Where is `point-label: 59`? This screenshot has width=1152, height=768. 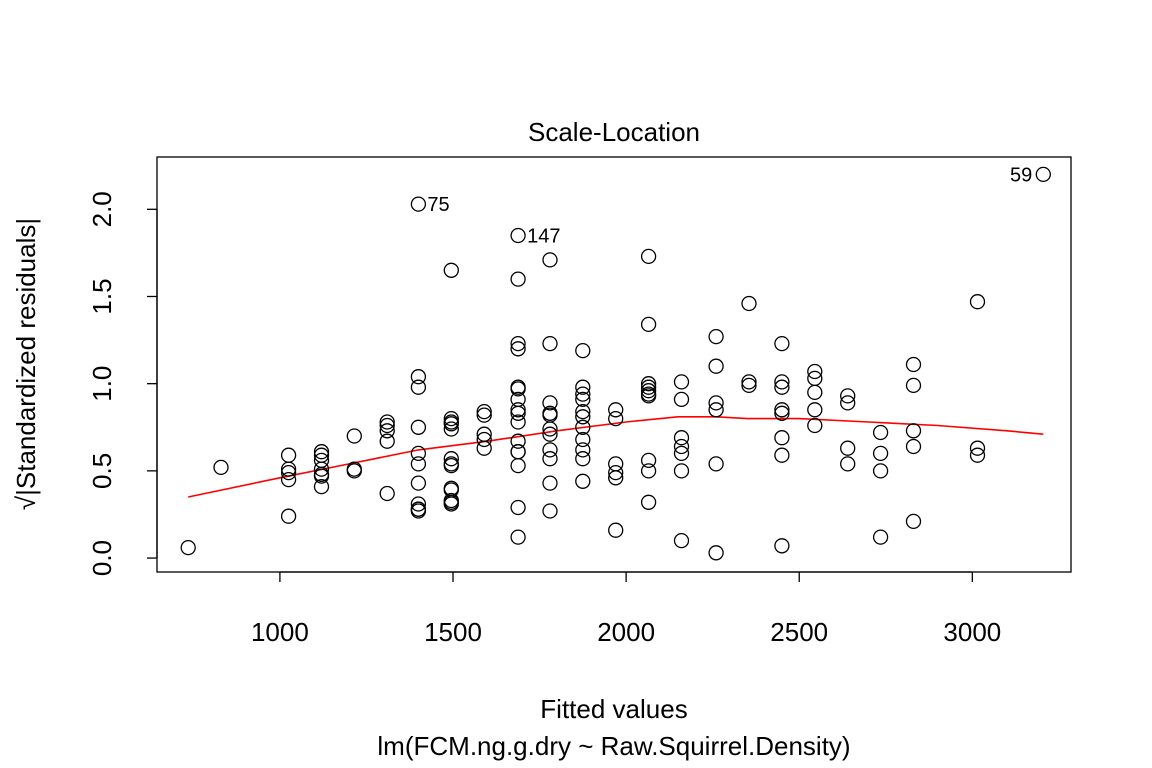
point-label: 59 is located at coordinates (1021, 175).